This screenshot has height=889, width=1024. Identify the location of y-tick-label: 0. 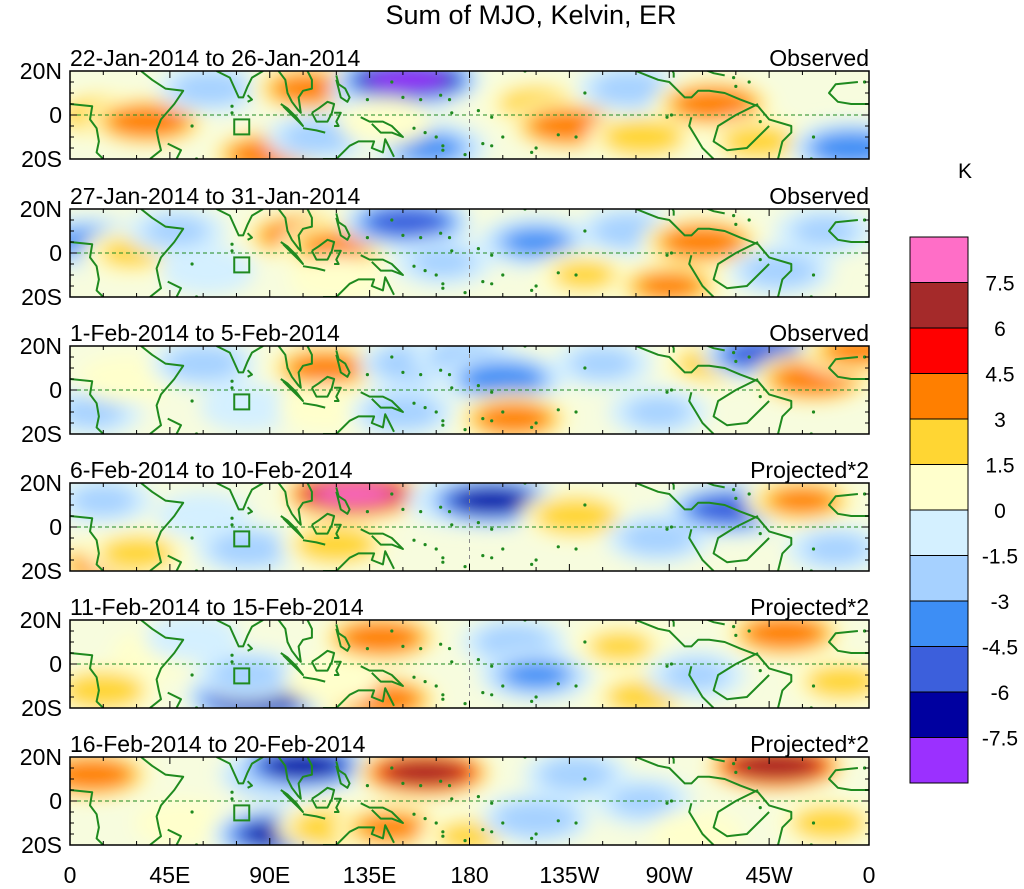
(55, 115).